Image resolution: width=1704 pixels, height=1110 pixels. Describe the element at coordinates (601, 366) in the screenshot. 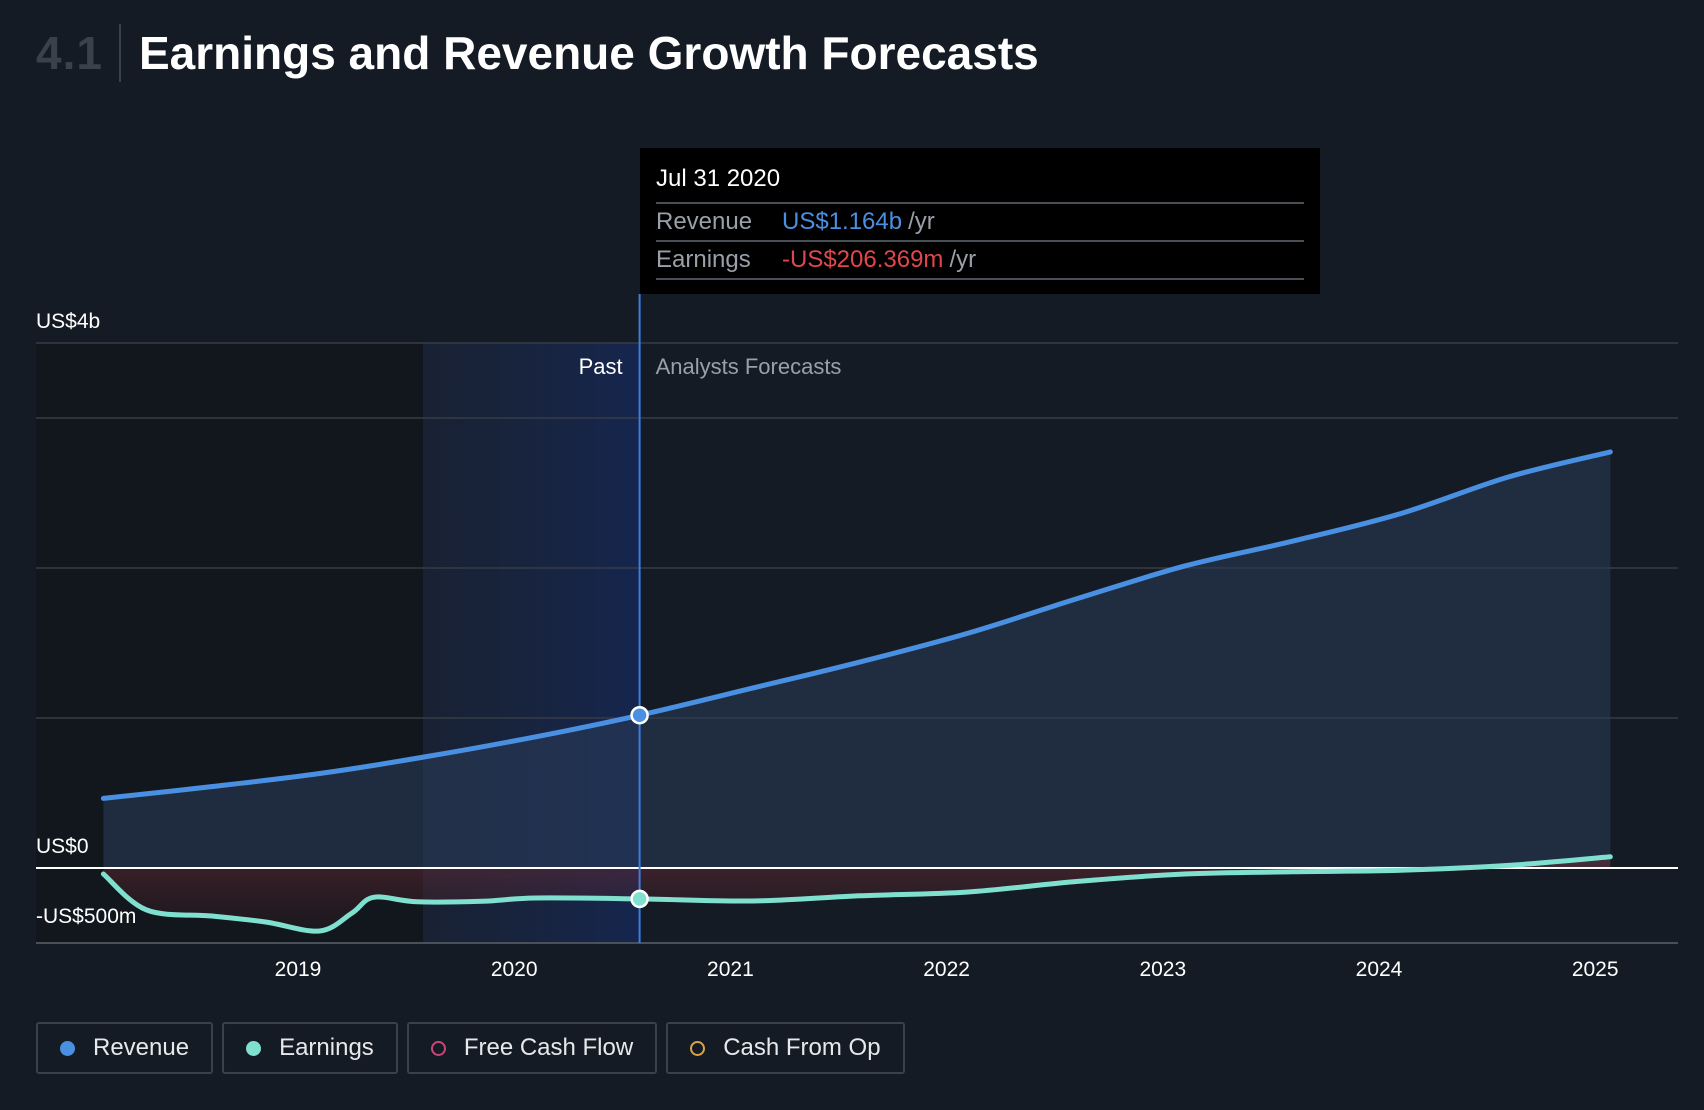

I see `past-label: Past` at that location.